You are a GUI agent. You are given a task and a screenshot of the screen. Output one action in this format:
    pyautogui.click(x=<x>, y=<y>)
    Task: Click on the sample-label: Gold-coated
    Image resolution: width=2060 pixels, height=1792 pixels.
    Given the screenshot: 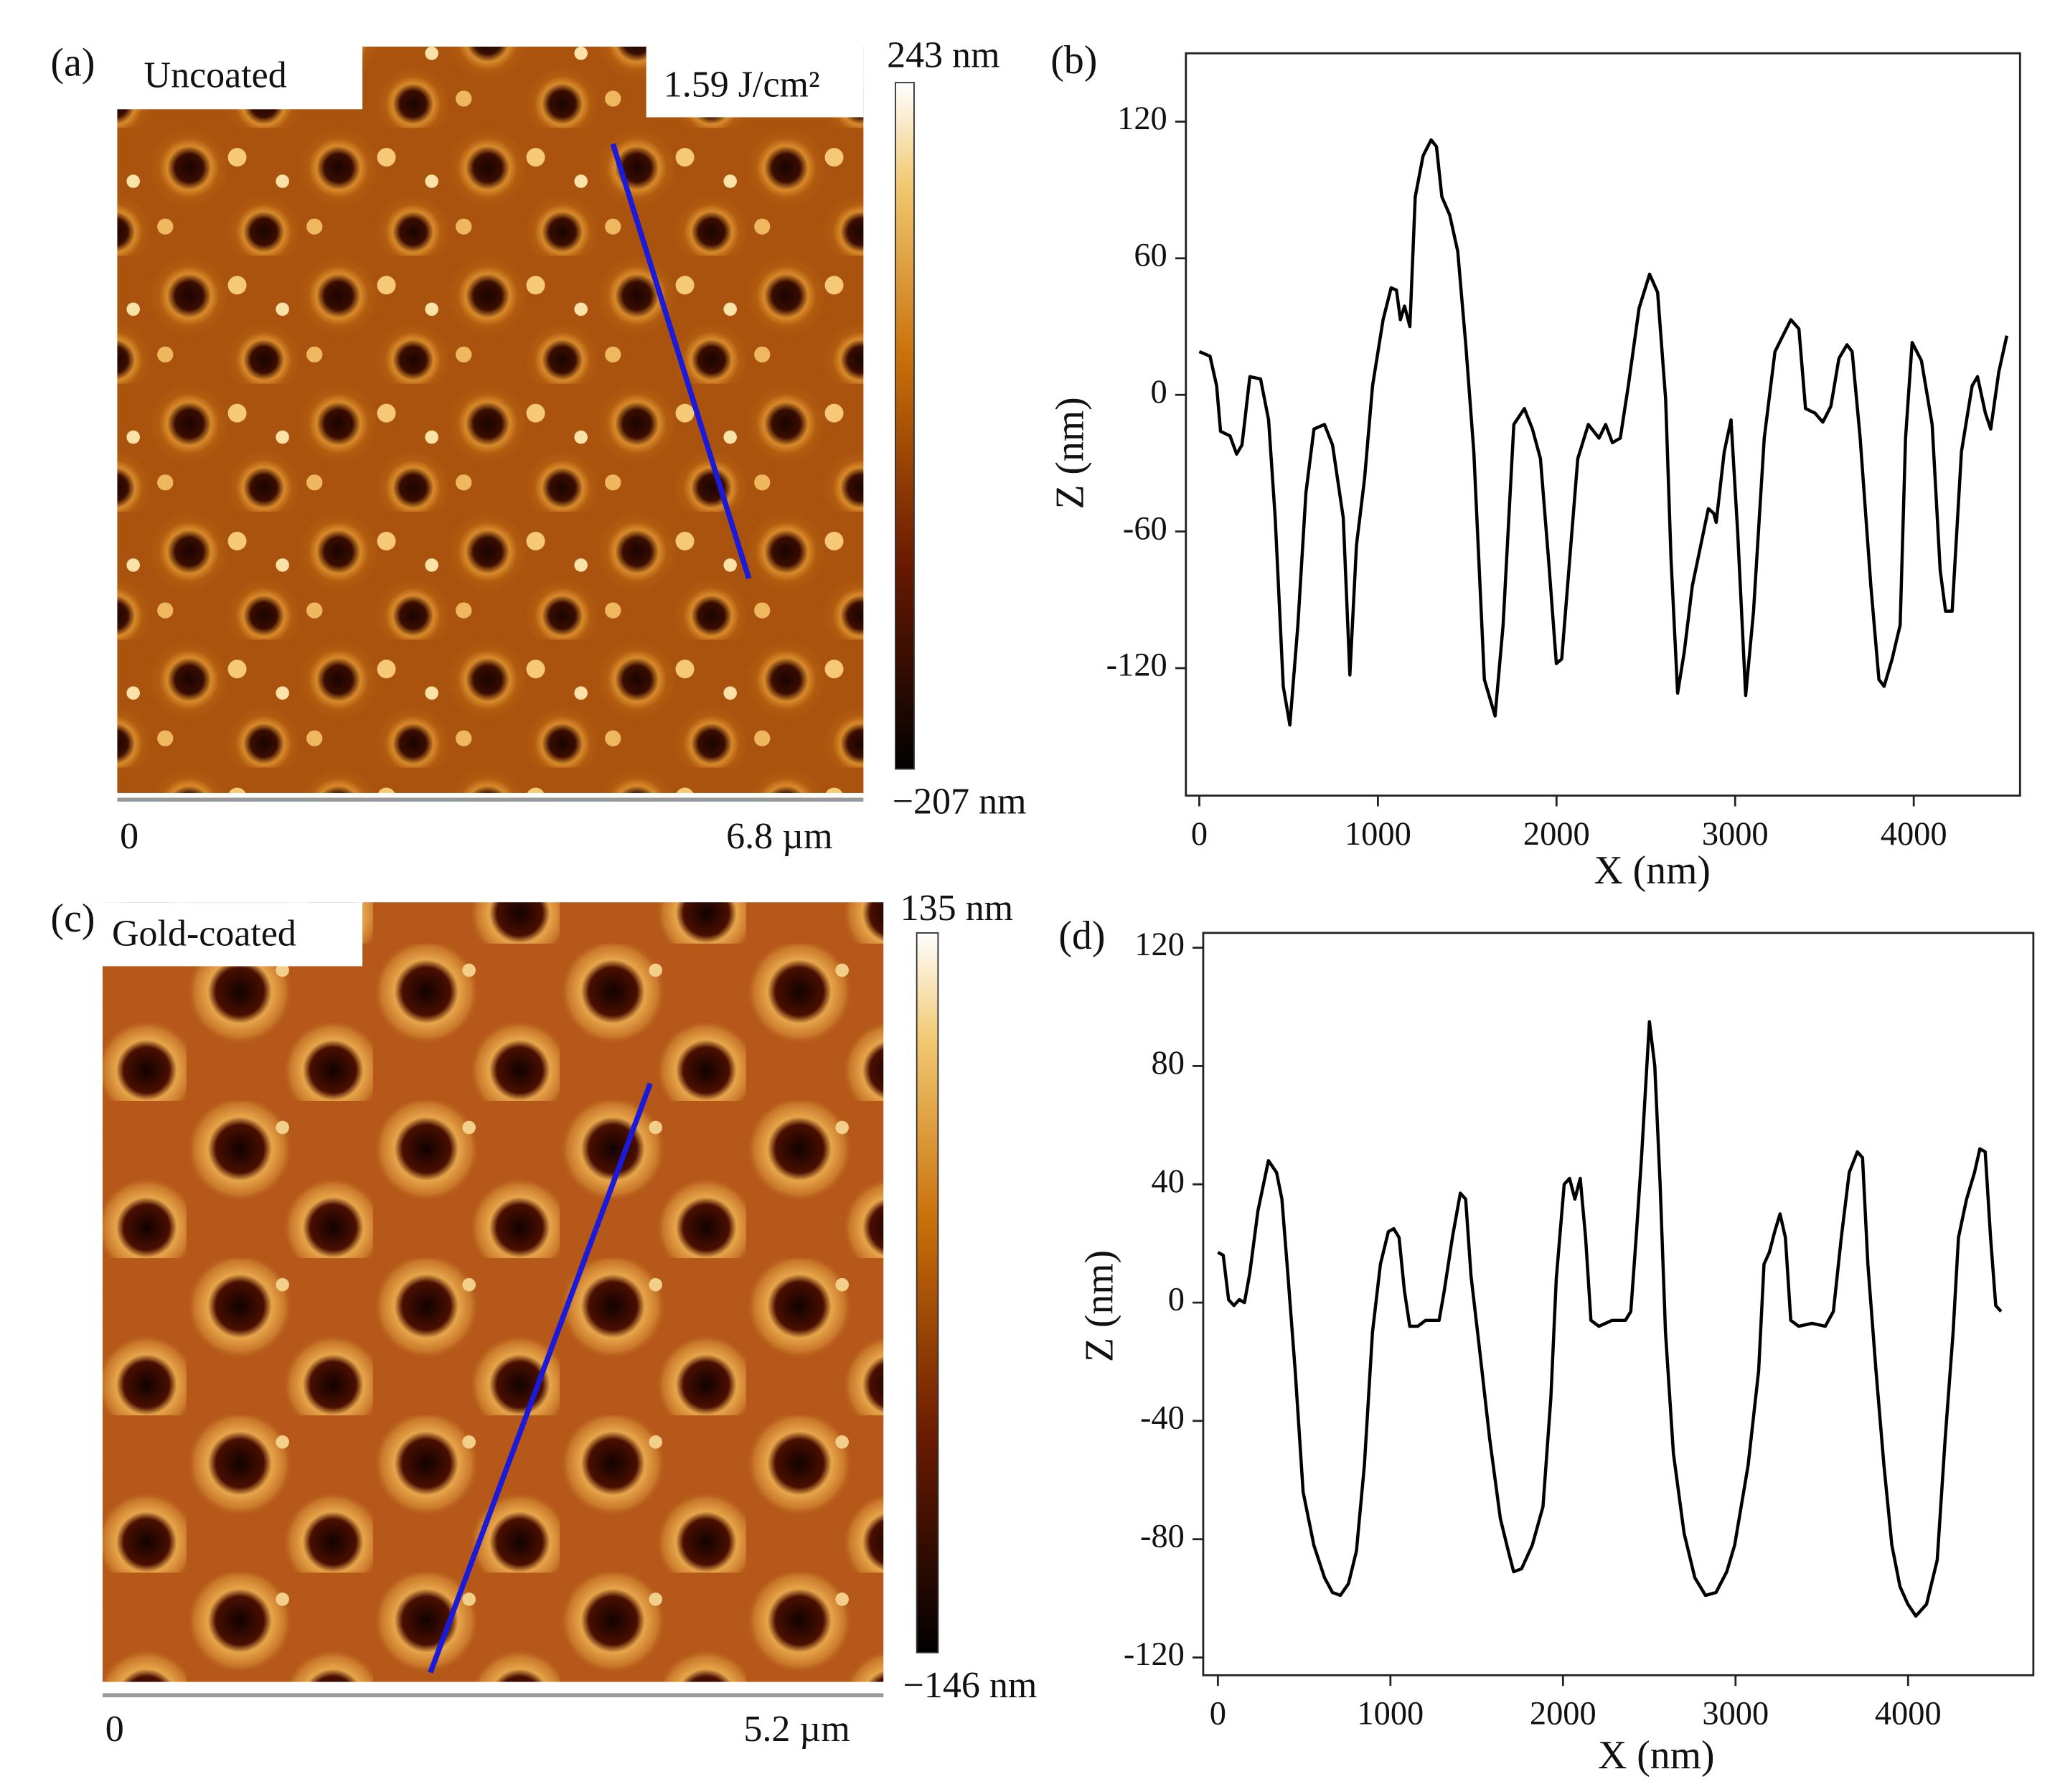 What is the action you would take?
    pyautogui.click(x=204, y=934)
    